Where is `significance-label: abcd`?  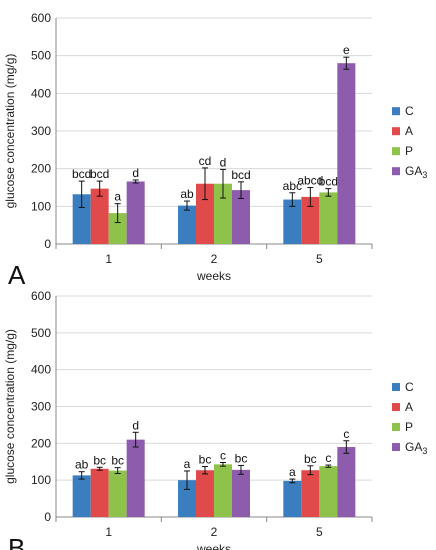 significance-label: abcd is located at coordinates (310, 181).